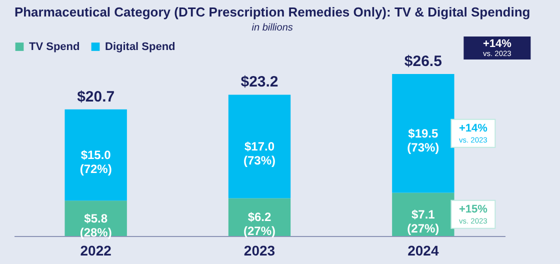  I want to click on chart-title: Pharmaceutical Category (DTC Prescription Remedies Only): TV & Digital Spending, so click(272, 12).